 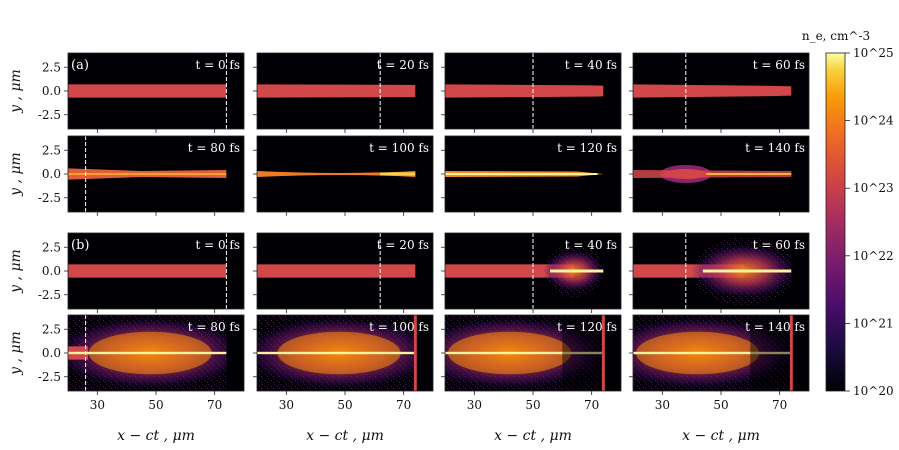 I want to click on heatmap-panel: t = 40 fs, so click(x=531, y=272).